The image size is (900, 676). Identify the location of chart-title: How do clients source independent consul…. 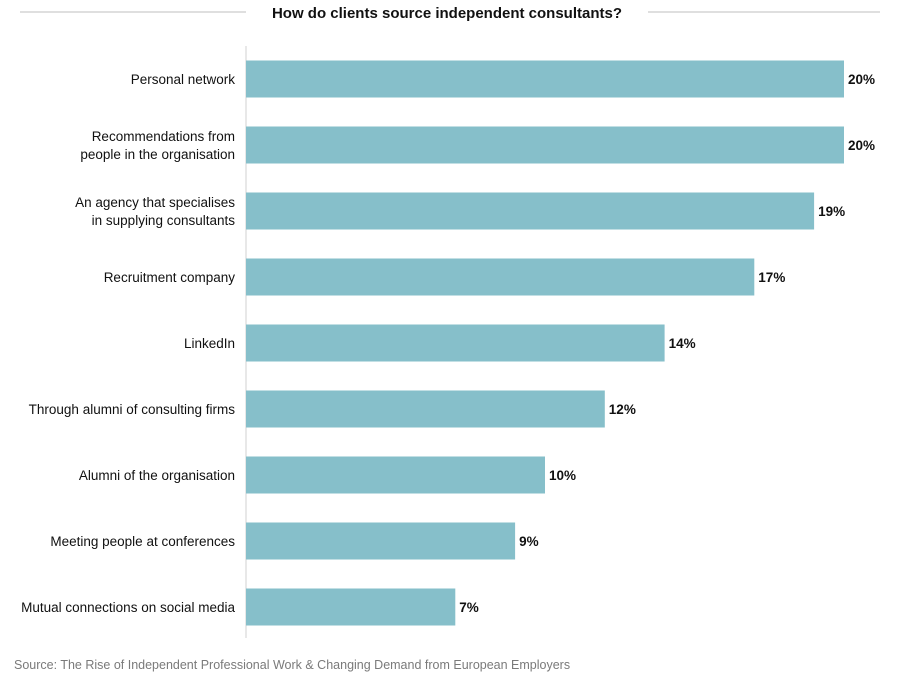
(447, 13).